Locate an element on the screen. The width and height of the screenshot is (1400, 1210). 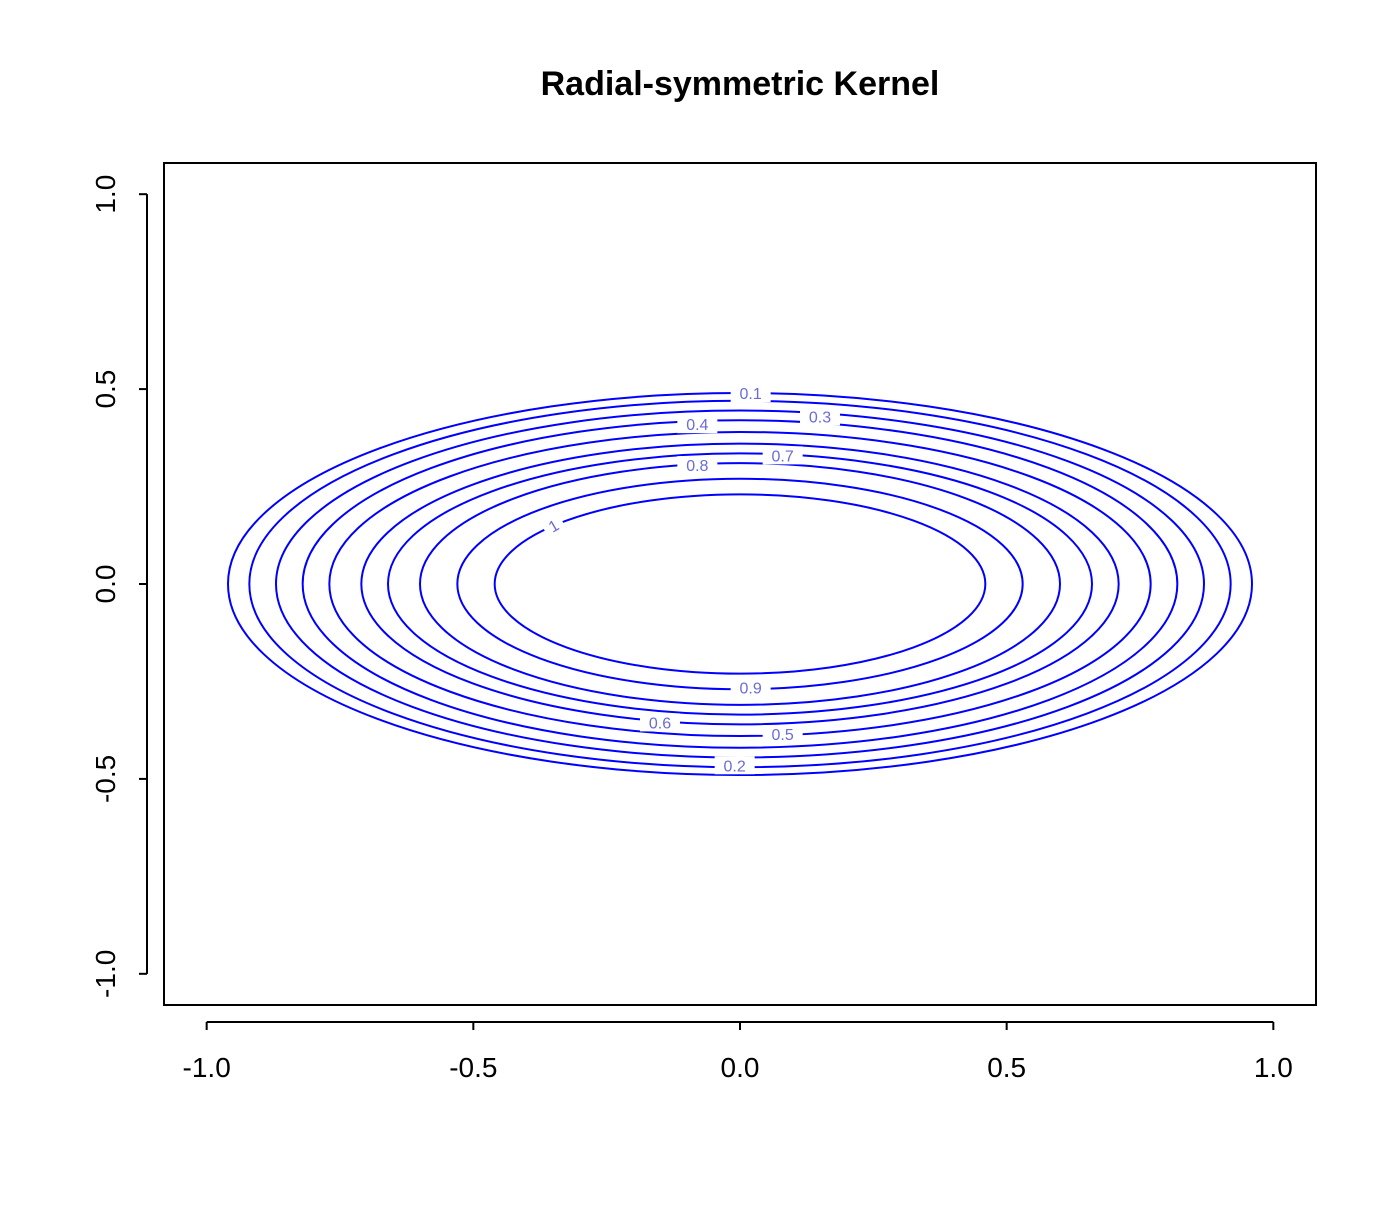
contour-label-0.5: 0.5 is located at coordinates (782, 734).